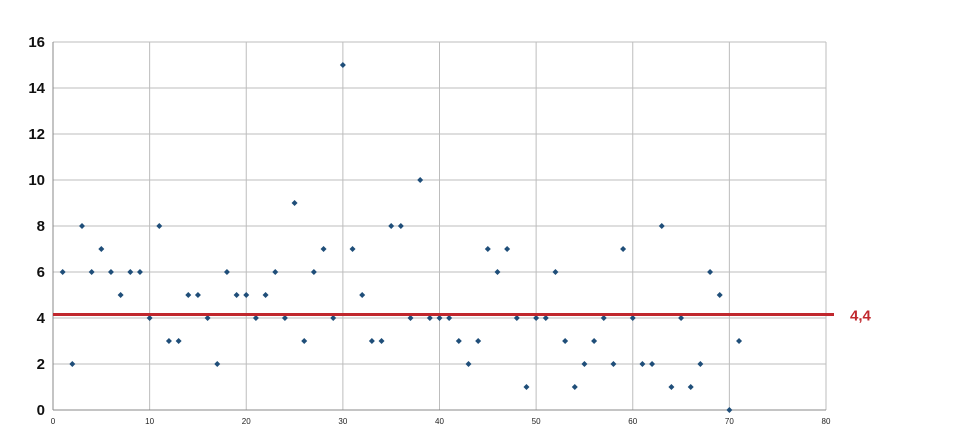 The width and height of the screenshot is (960, 432). I want to click on y-tick-labels: 0 2 4 6 8 10 12 14 16, so click(36, 226).